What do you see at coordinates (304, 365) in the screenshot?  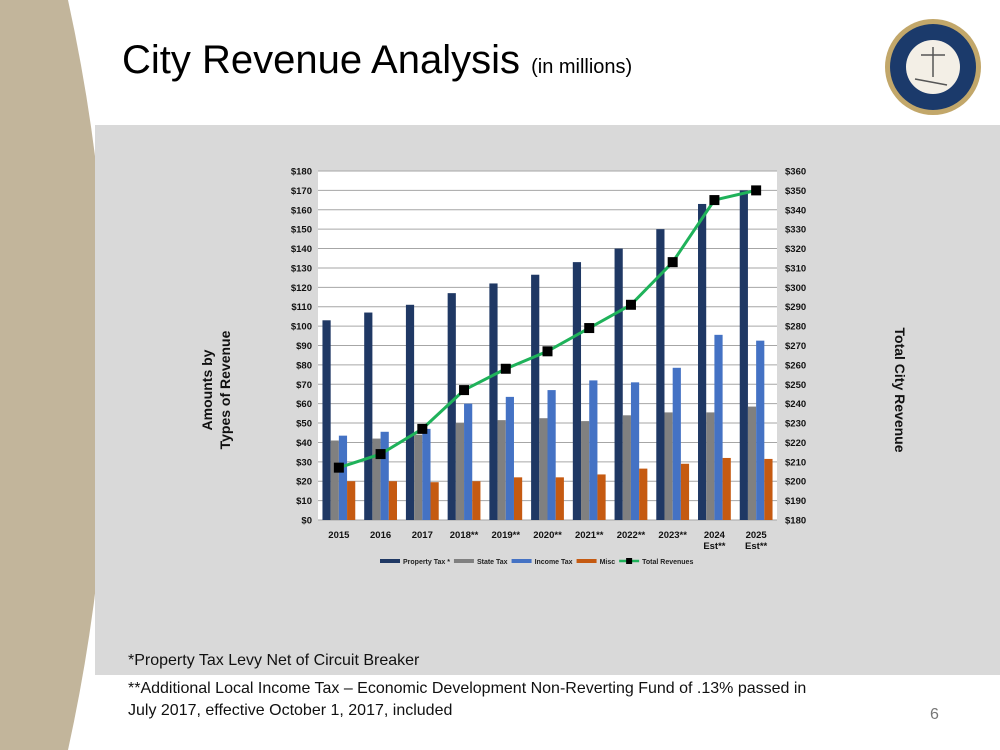 I see `y-tick-label: $80` at bounding box center [304, 365].